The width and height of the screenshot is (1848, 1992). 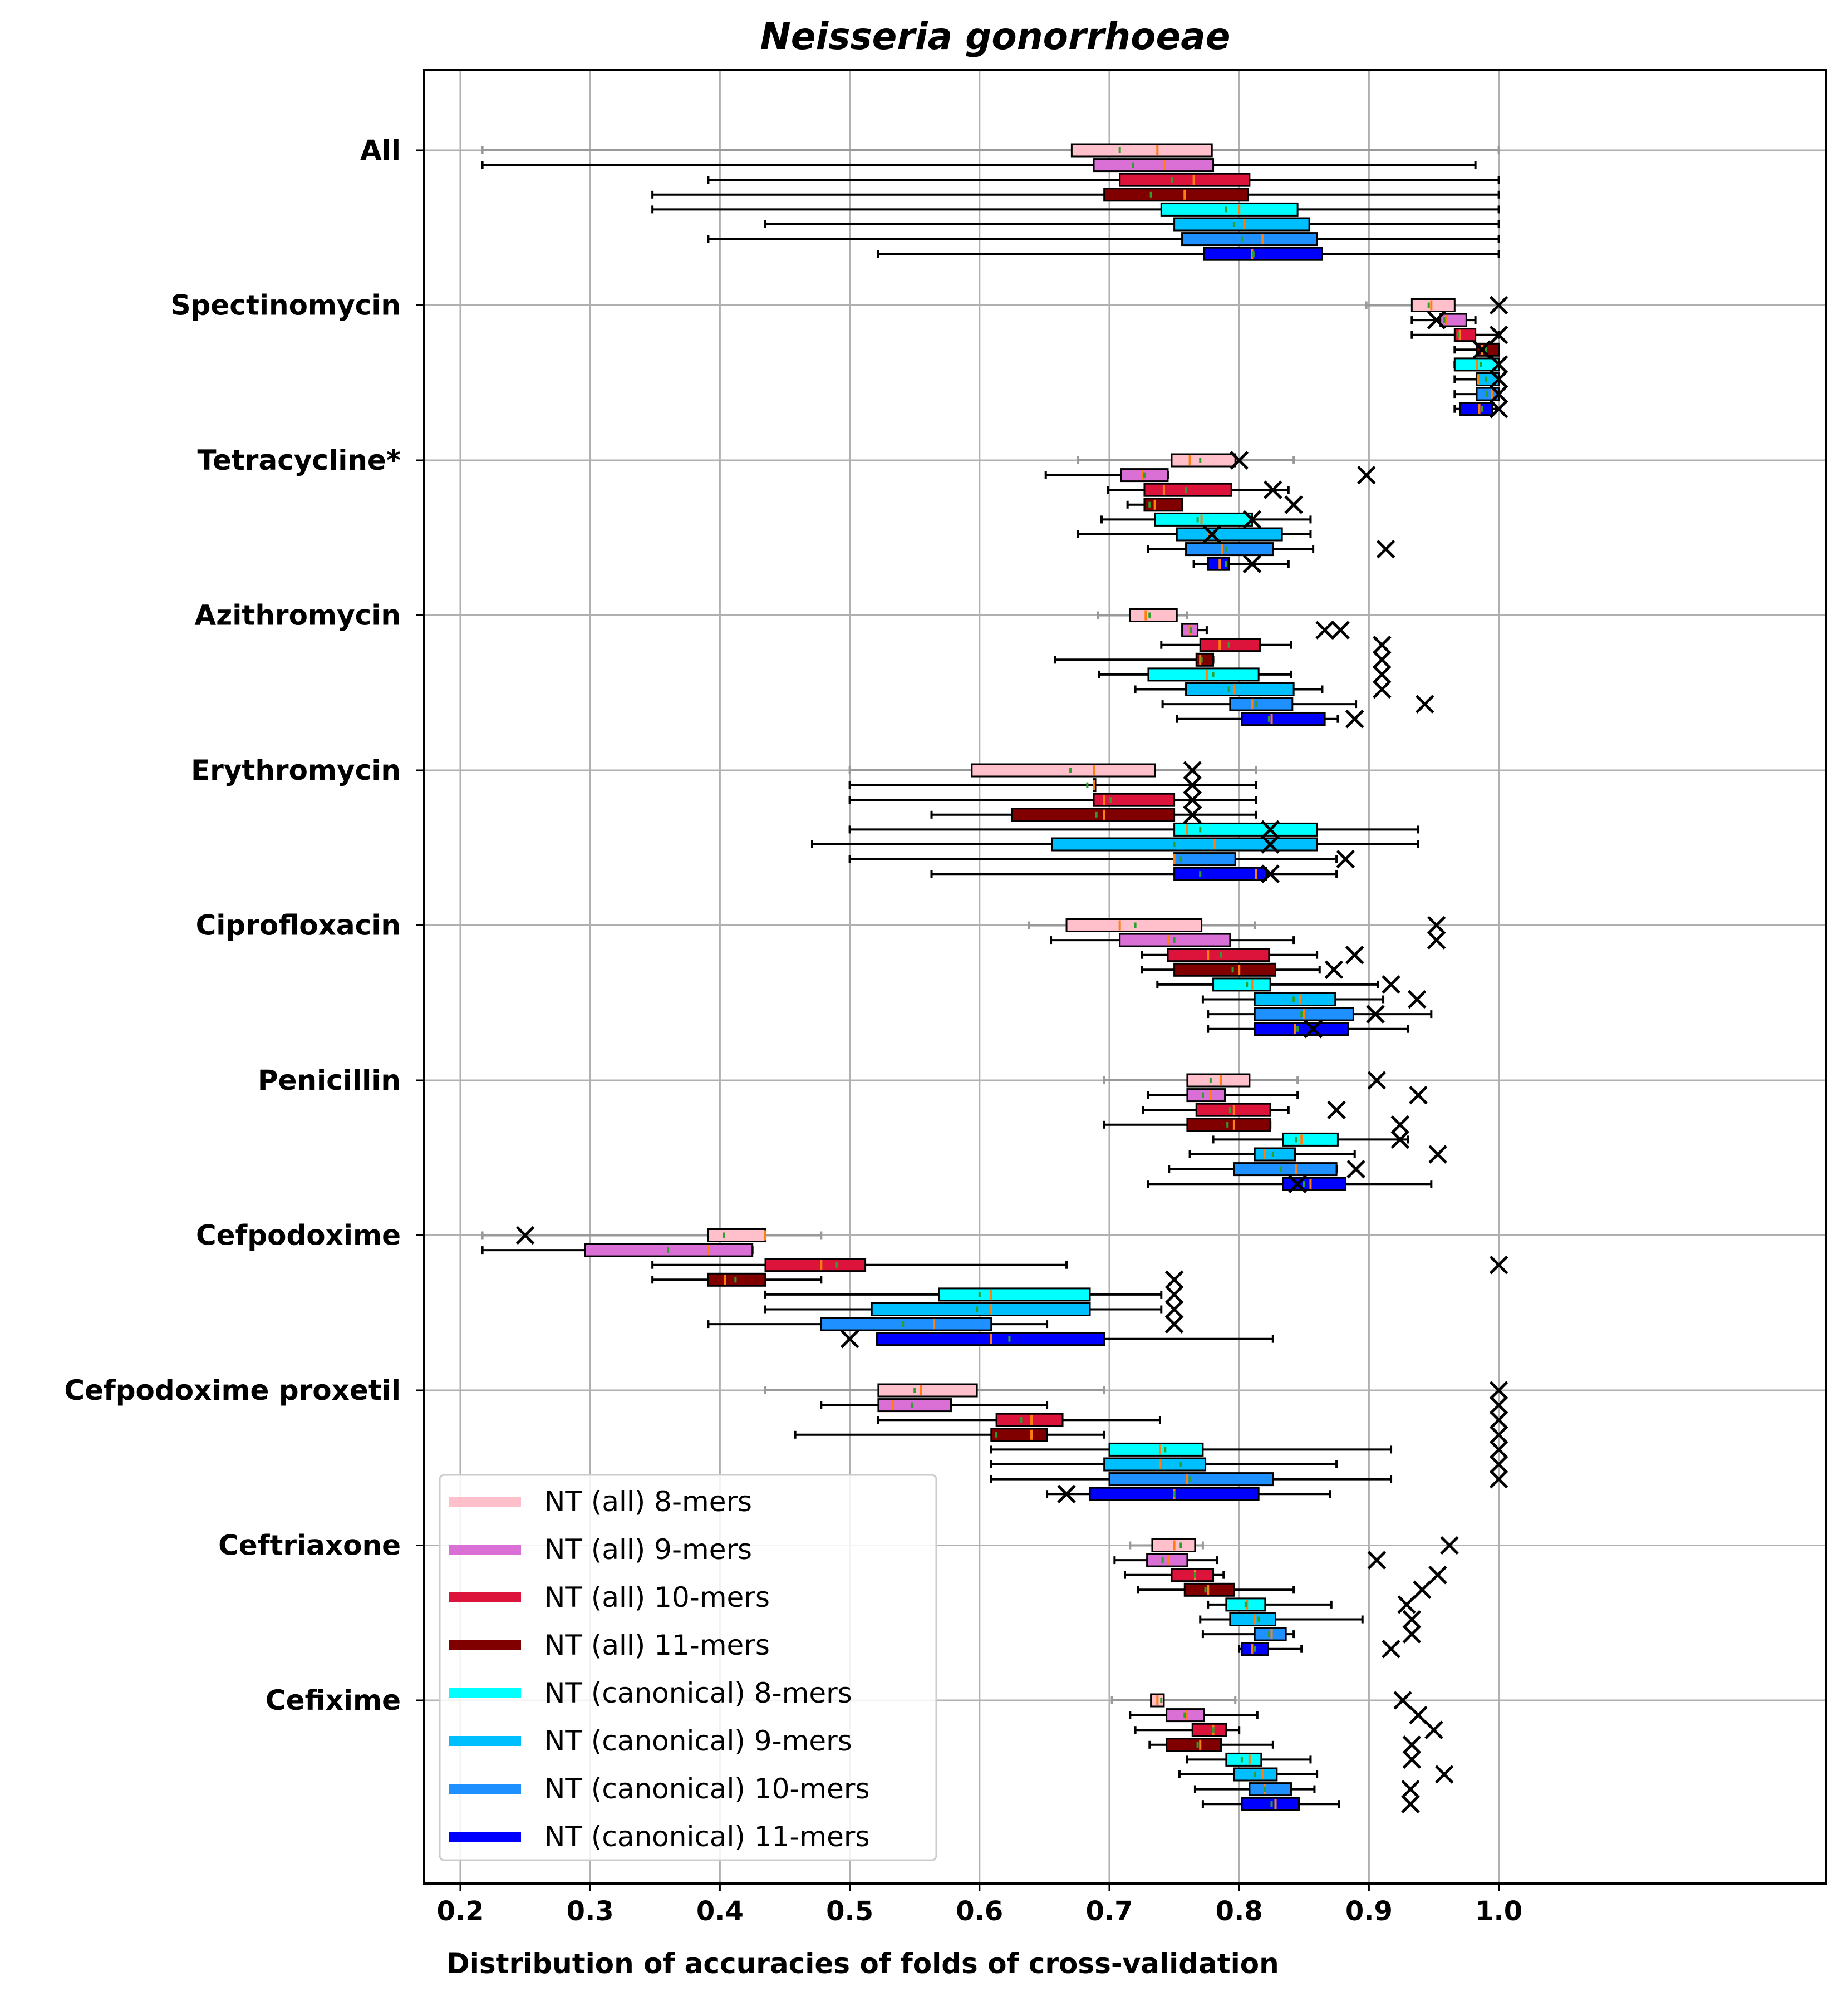 I want to click on y-tick-label: Azithromycin, so click(x=297, y=616).